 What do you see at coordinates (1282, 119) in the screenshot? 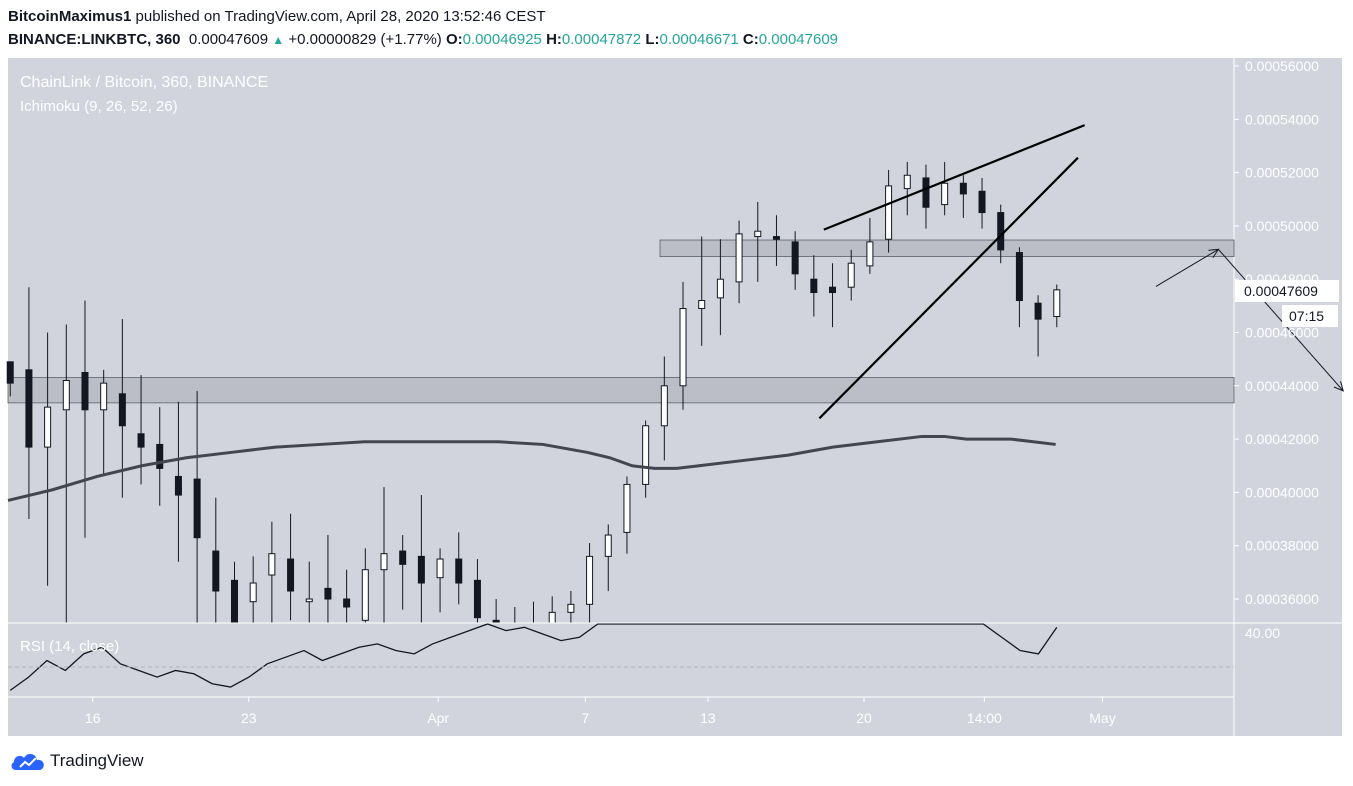
I see `y-tick-label: 0.00054000` at bounding box center [1282, 119].